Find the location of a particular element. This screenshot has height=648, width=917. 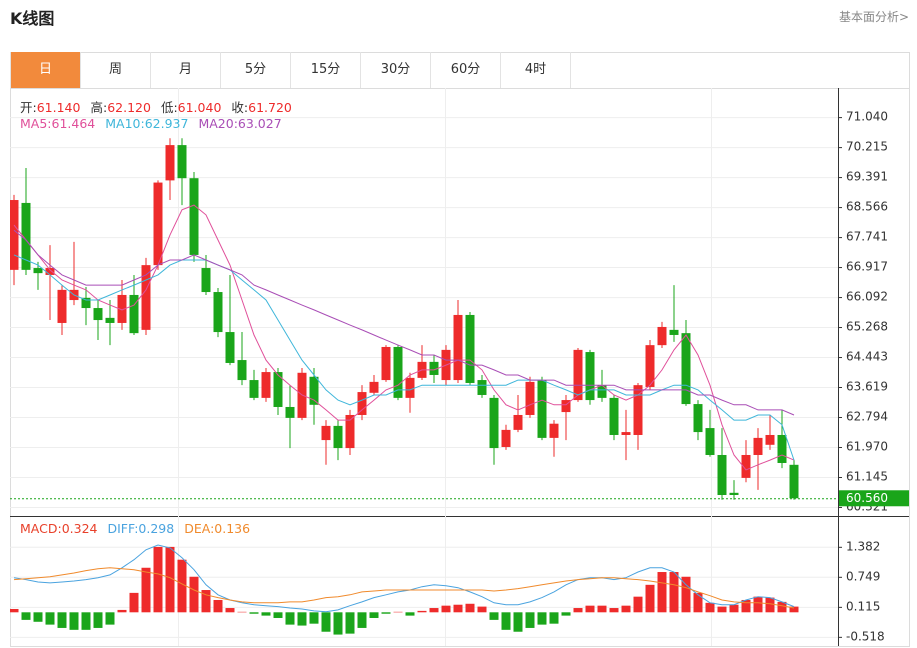

y-tick-label: 63.619 is located at coordinates (867, 387).